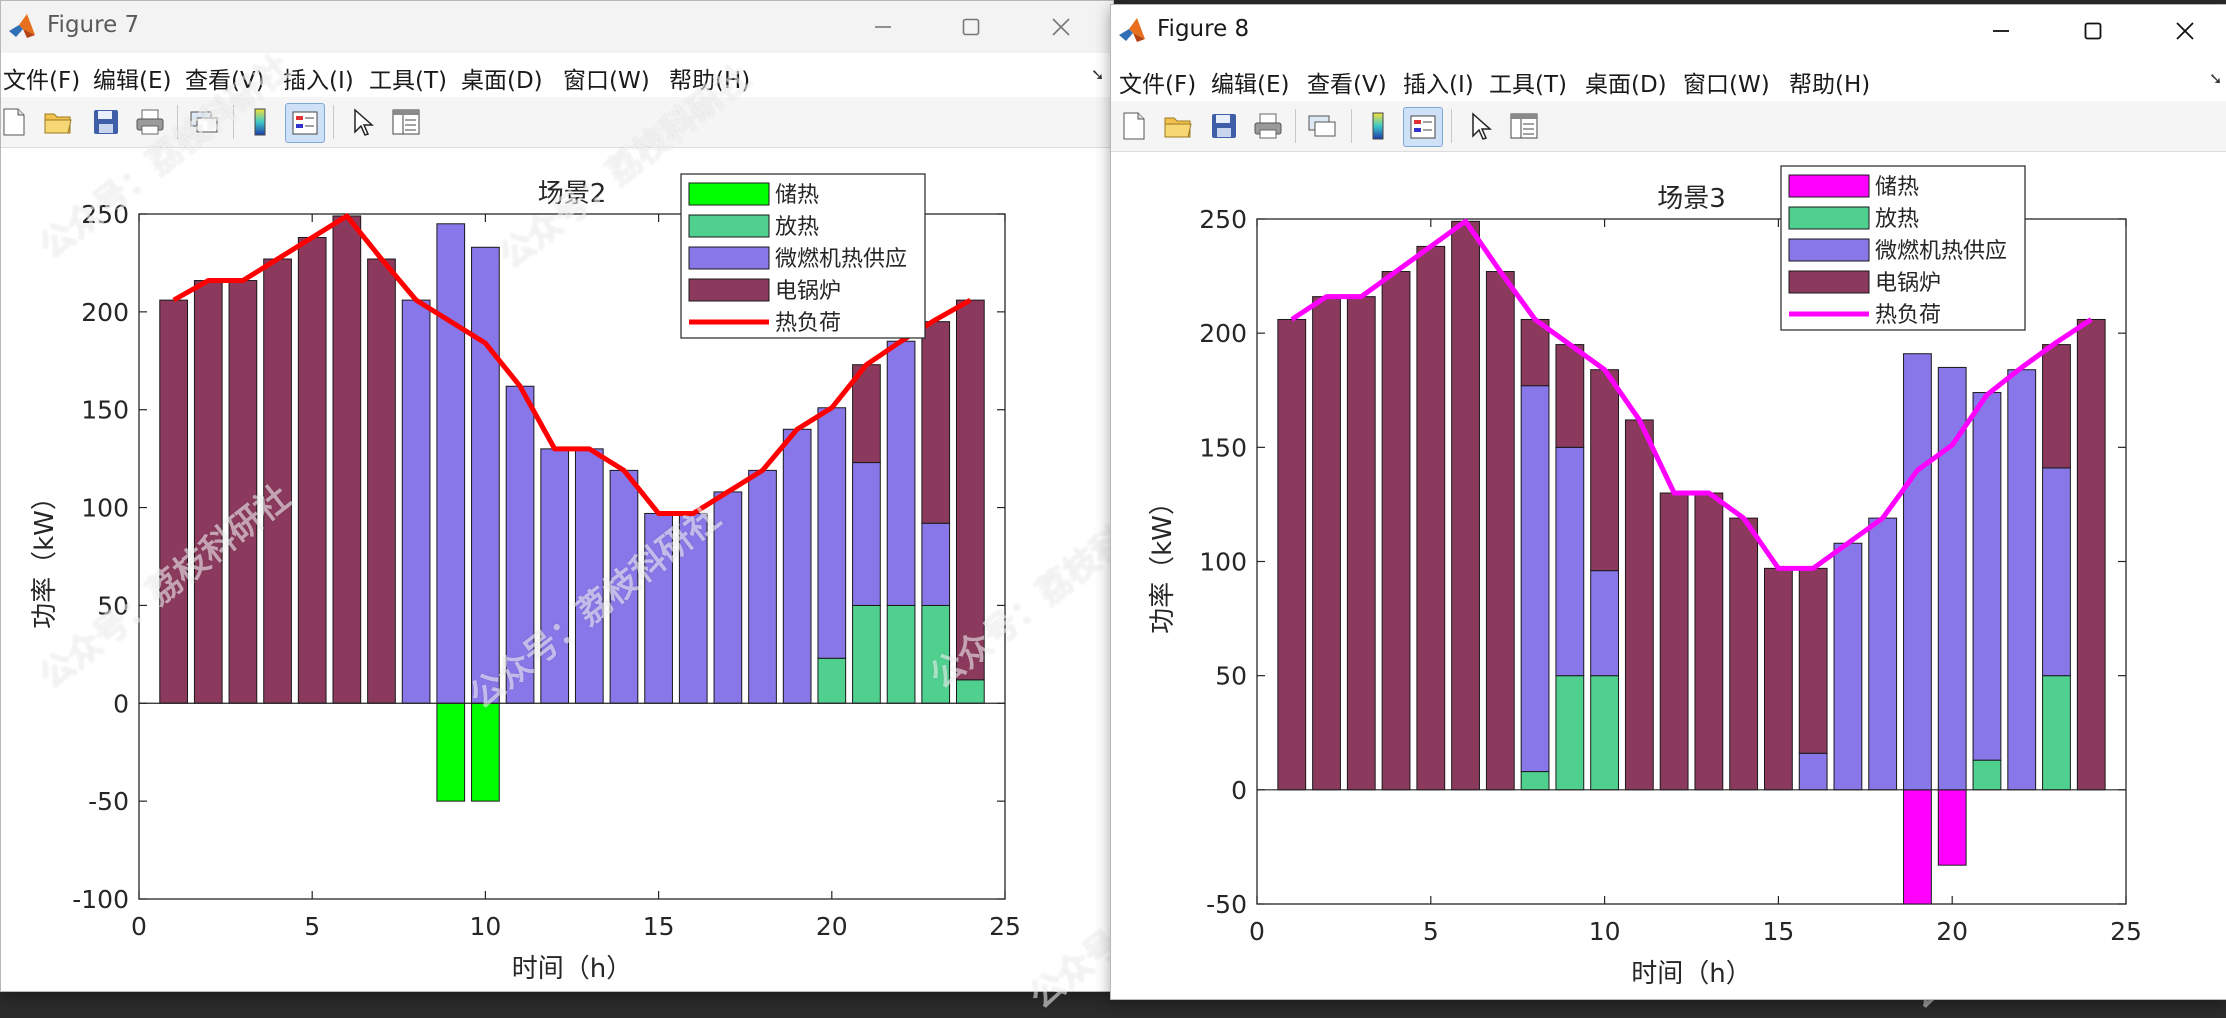 The image size is (2226, 1018). Describe the element at coordinates (1778, 931) in the screenshot. I see `x-tick-label: 15` at that location.